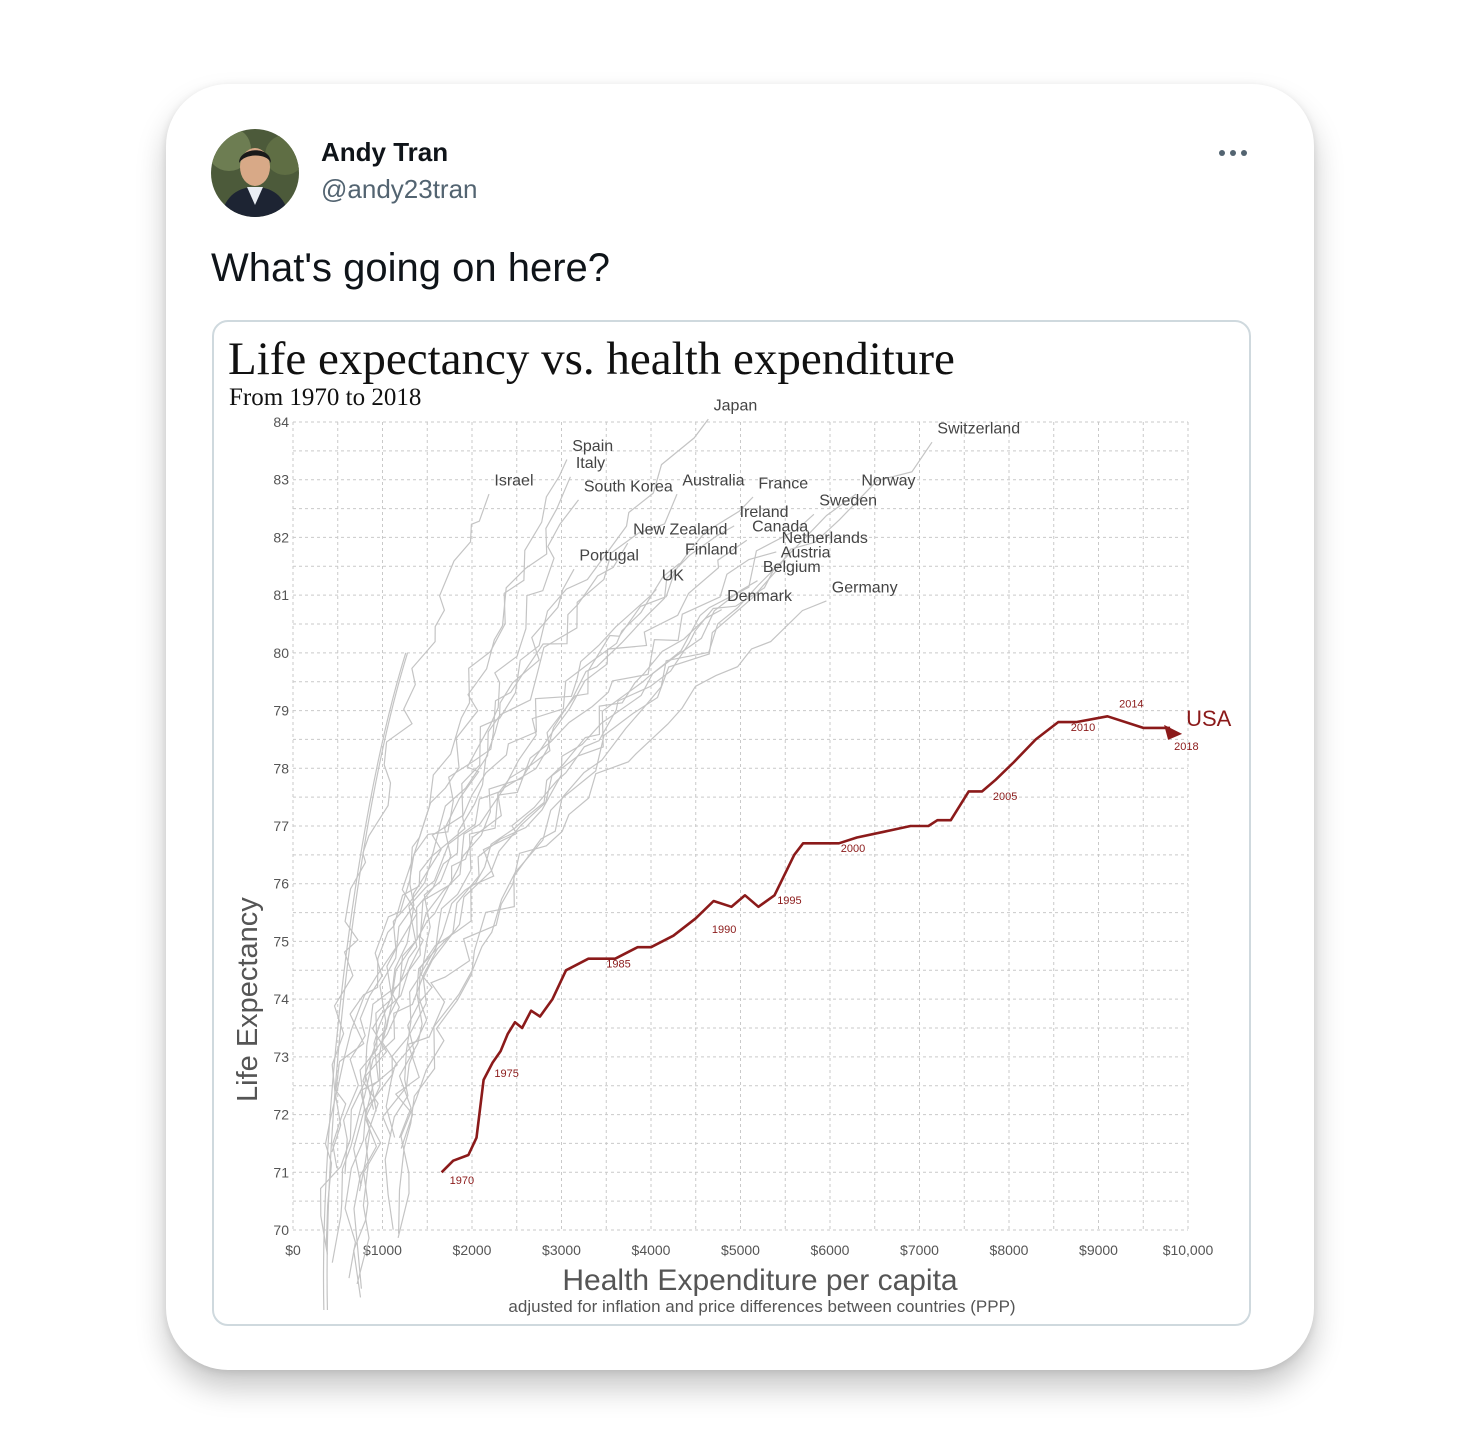 The height and width of the screenshot is (1455, 1479). What do you see at coordinates (281, 1057) in the screenshot?
I see `y-tick-label: 73` at bounding box center [281, 1057].